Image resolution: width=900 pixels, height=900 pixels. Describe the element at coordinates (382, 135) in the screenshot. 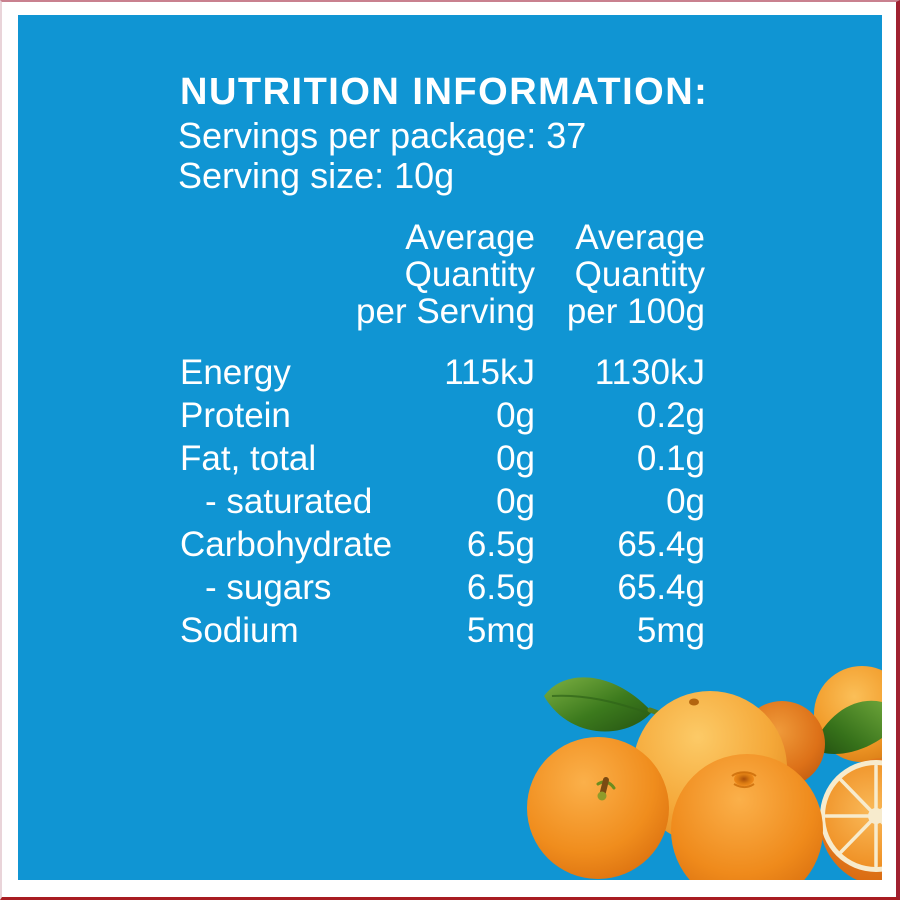

I see `servings-per-package: Servings per package: 37` at that location.